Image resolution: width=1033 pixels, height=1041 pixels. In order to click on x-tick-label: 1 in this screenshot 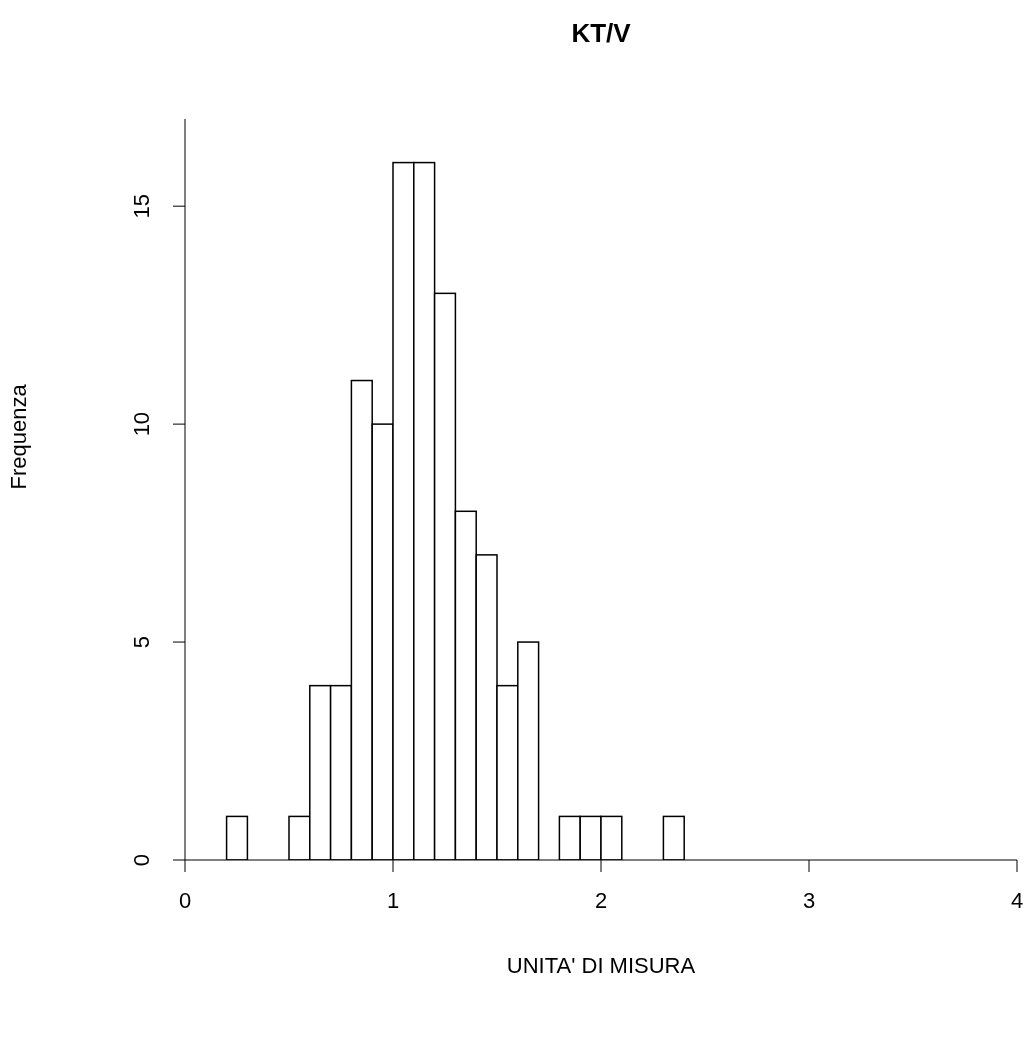, I will do `click(393, 900)`.